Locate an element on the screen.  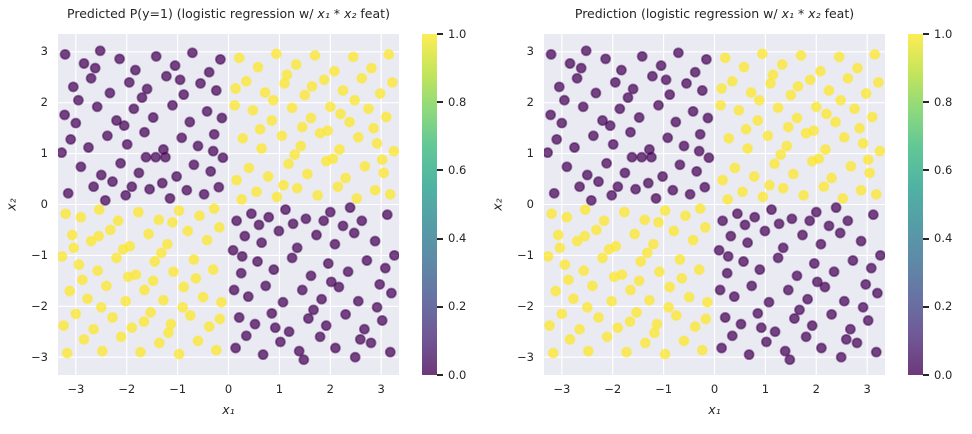
y-tick-label: −2 is located at coordinates (39, 305).